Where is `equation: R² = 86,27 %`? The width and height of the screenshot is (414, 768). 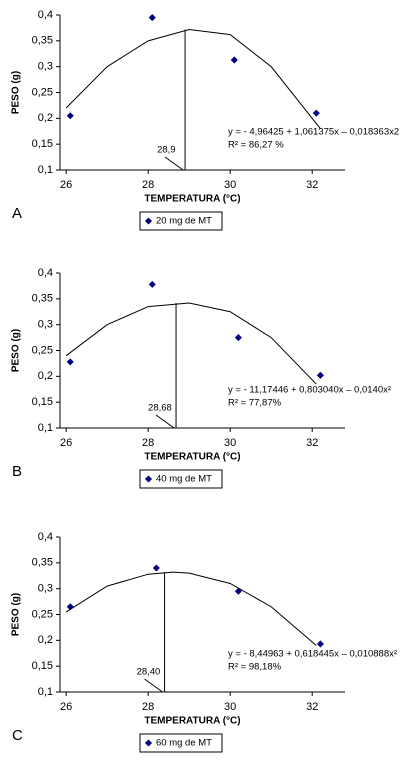
equation: R² = 86,27 % is located at coordinates (256, 145).